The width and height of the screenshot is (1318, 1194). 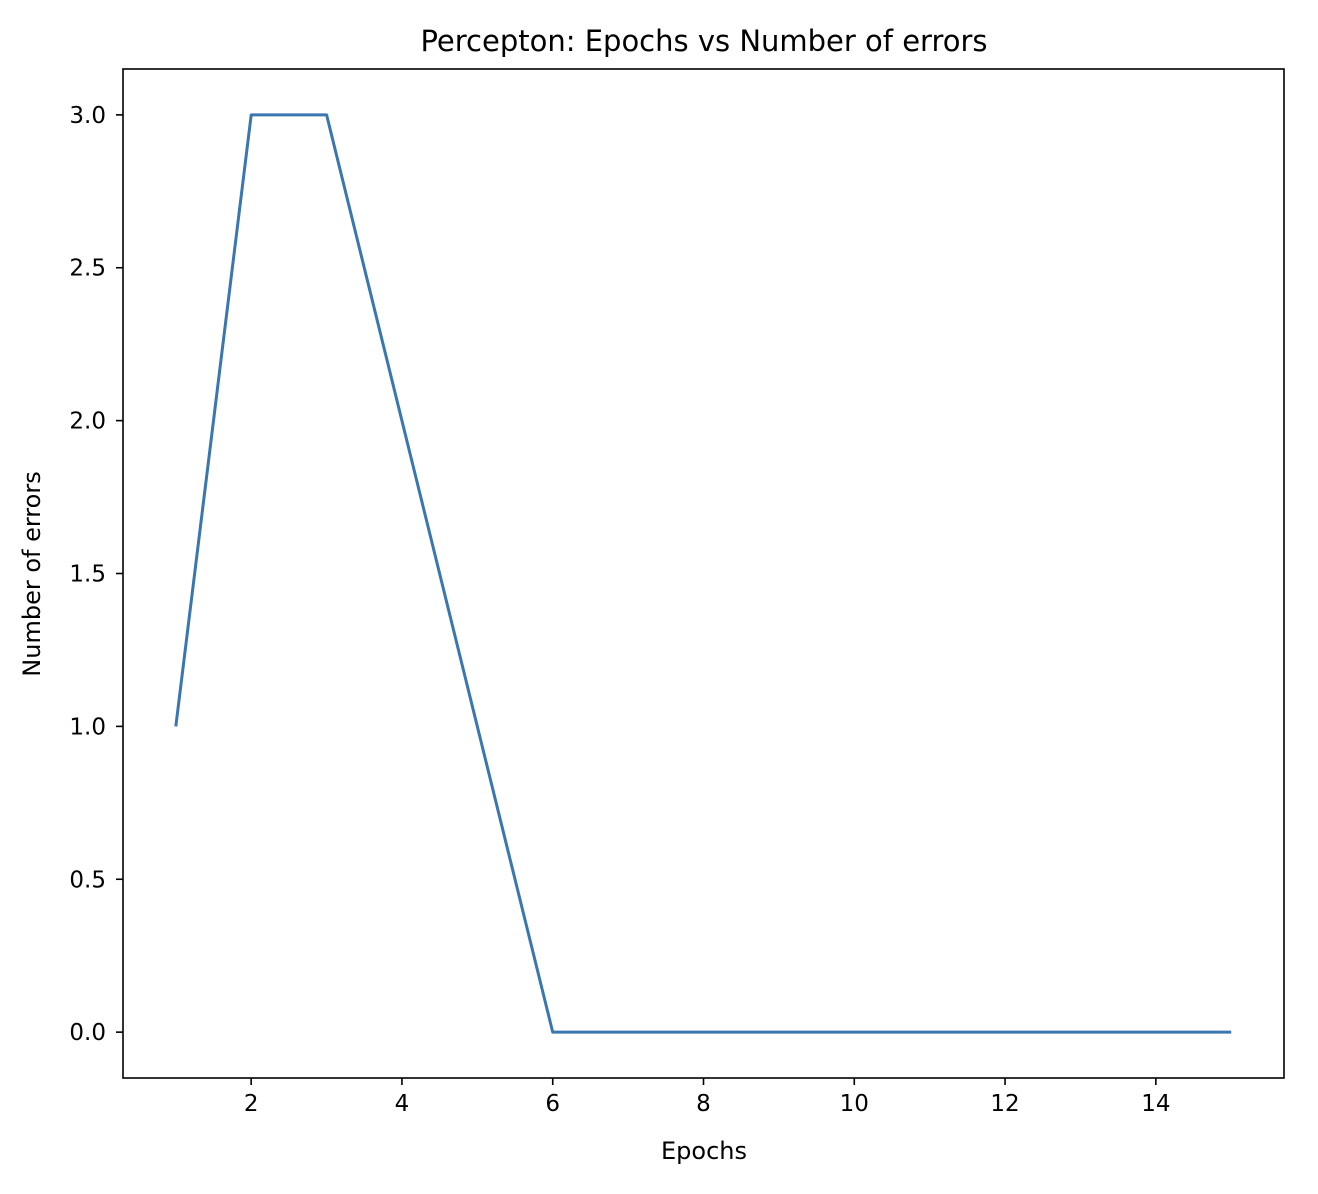 I want to click on chart-title: Percepton: Epochs vs Number of errors, so click(x=703, y=41).